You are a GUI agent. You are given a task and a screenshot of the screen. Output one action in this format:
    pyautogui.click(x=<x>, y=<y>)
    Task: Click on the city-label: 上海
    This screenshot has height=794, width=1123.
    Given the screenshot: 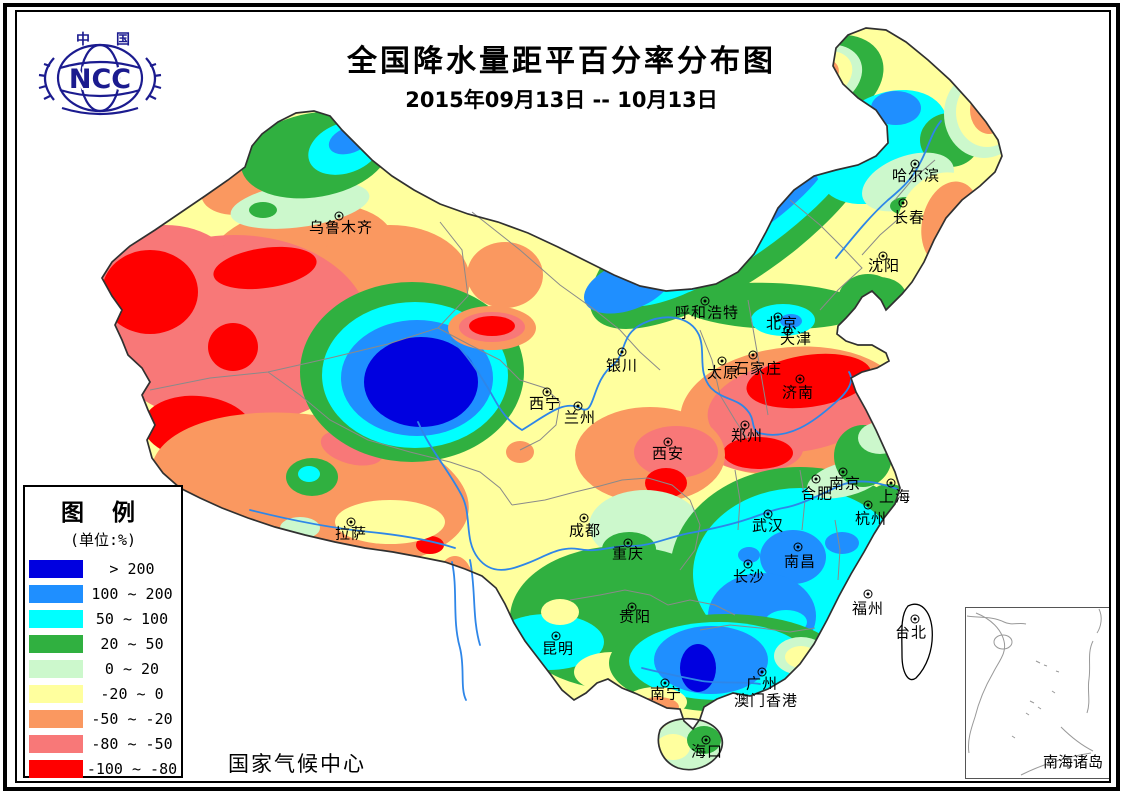 What is the action you would take?
    pyautogui.click(x=895, y=496)
    